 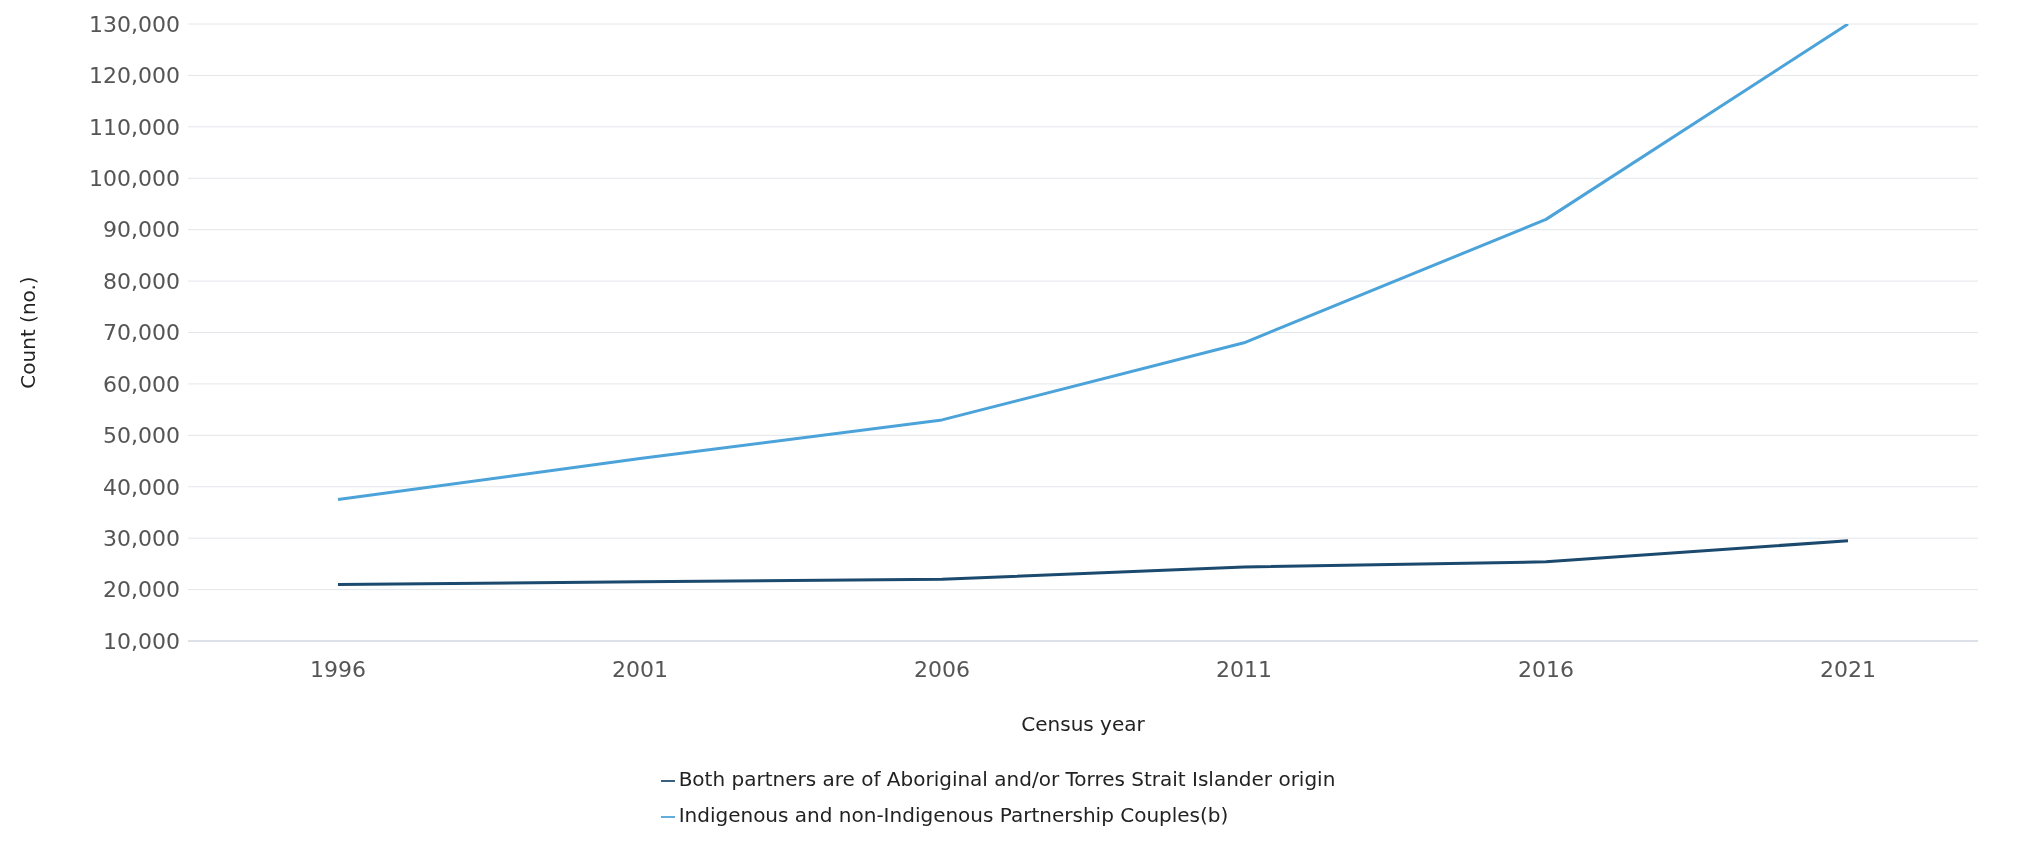 I want to click on x-axis-title: Census year, so click(x=1083, y=724).